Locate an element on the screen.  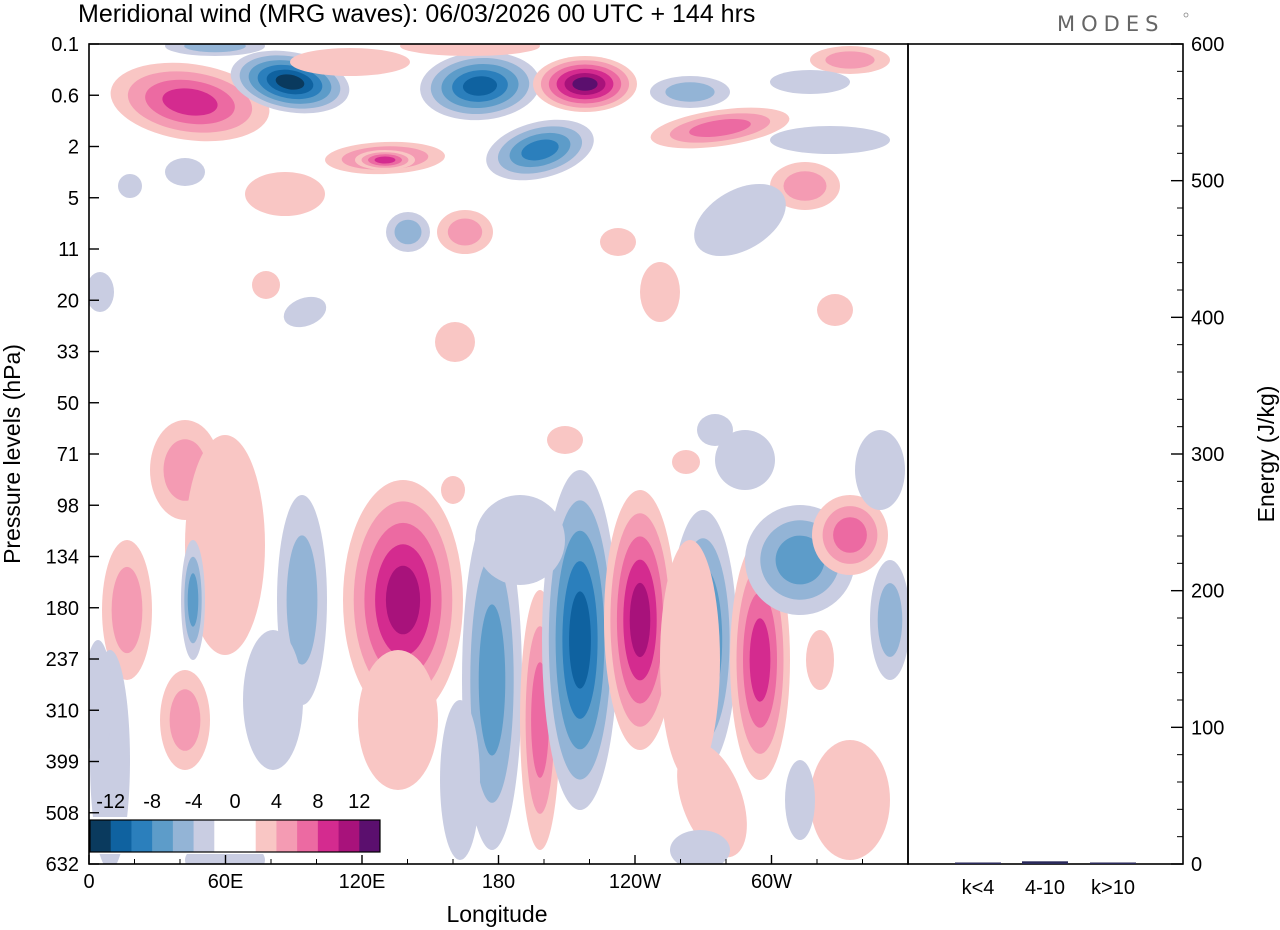
y-tick-label: 71 is located at coordinates (68, 455).